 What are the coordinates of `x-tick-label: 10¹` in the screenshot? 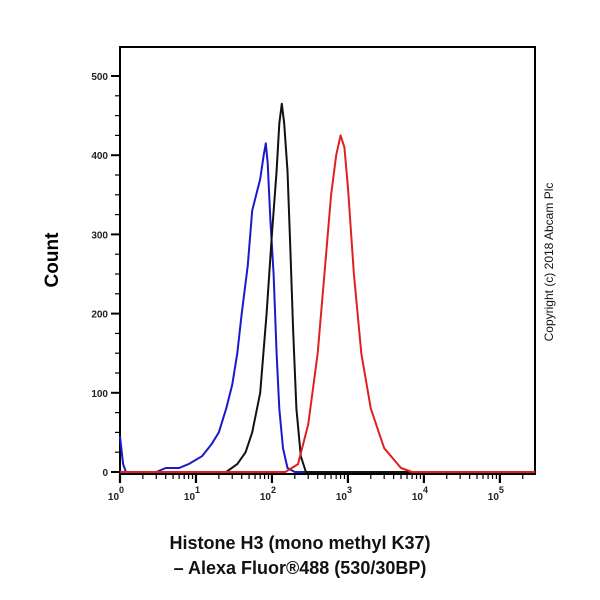 It's located at (192, 494).